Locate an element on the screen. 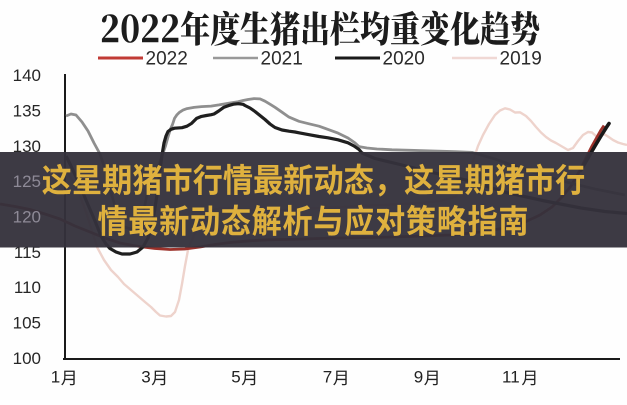 The width and height of the screenshot is (627, 405). svg-text: 2019 is located at coordinates (521, 59).